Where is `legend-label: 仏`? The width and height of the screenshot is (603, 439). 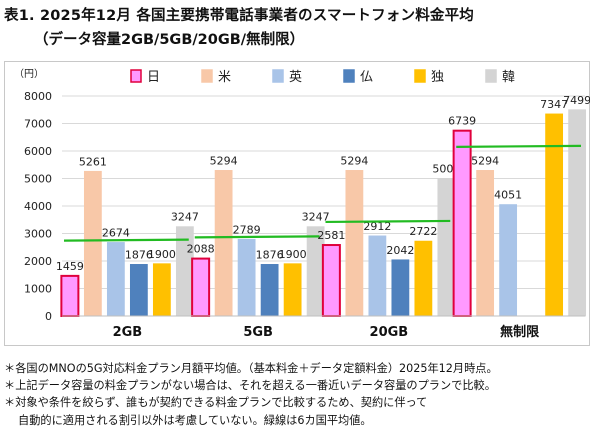 legend-label: 仏 is located at coordinates (366, 77).